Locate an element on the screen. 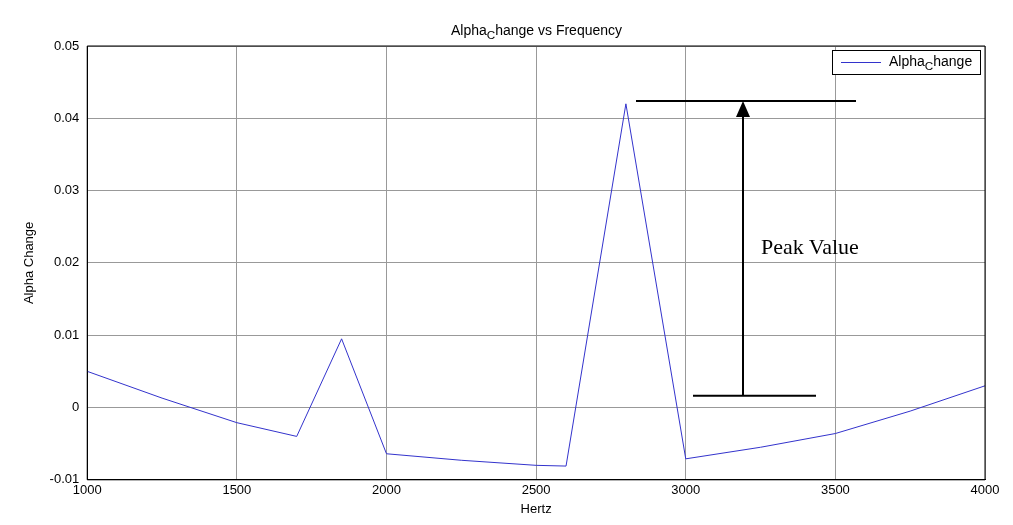 The image size is (1013, 525). y-tick-label: 0 is located at coordinates (76, 407).